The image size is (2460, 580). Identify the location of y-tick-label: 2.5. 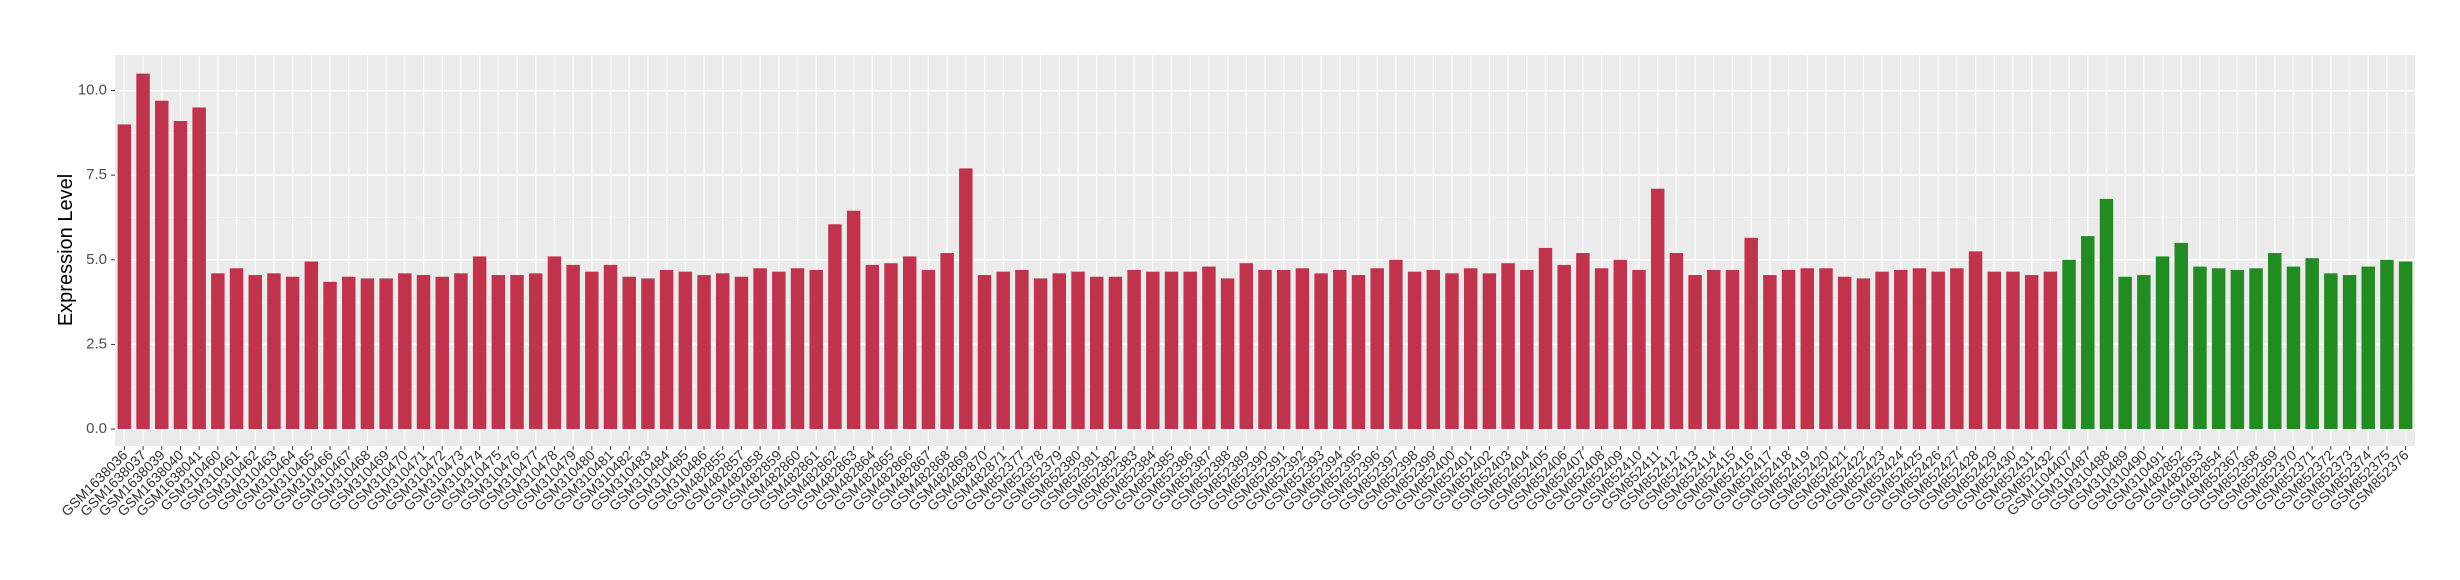
(96, 343).